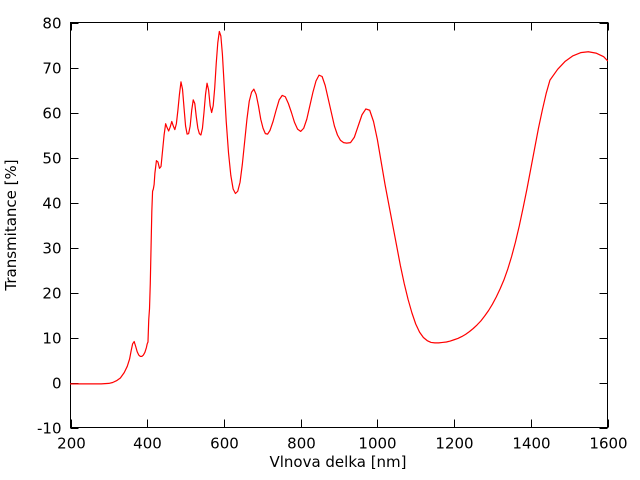 The image size is (640, 480). Describe the element at coordinates (608, 444) in the screenshot. I see `x-tick-label: 1600` at that location.